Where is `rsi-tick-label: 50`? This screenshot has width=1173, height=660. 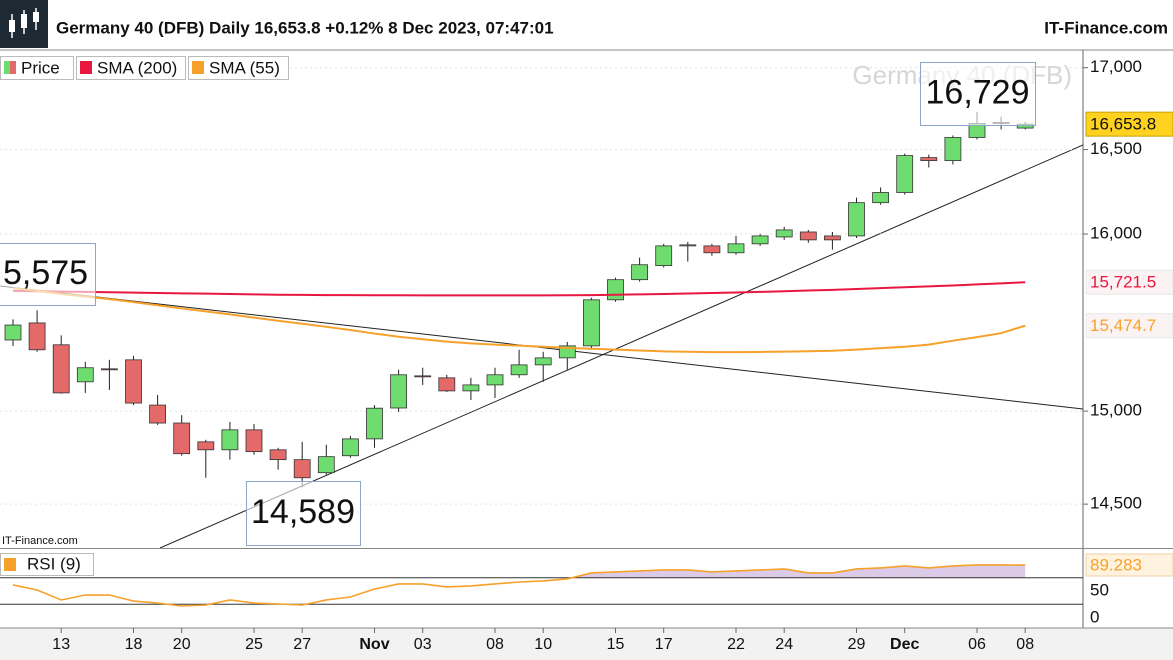 rsi-tick-label: 50 is located at coordinates (1099, 589).